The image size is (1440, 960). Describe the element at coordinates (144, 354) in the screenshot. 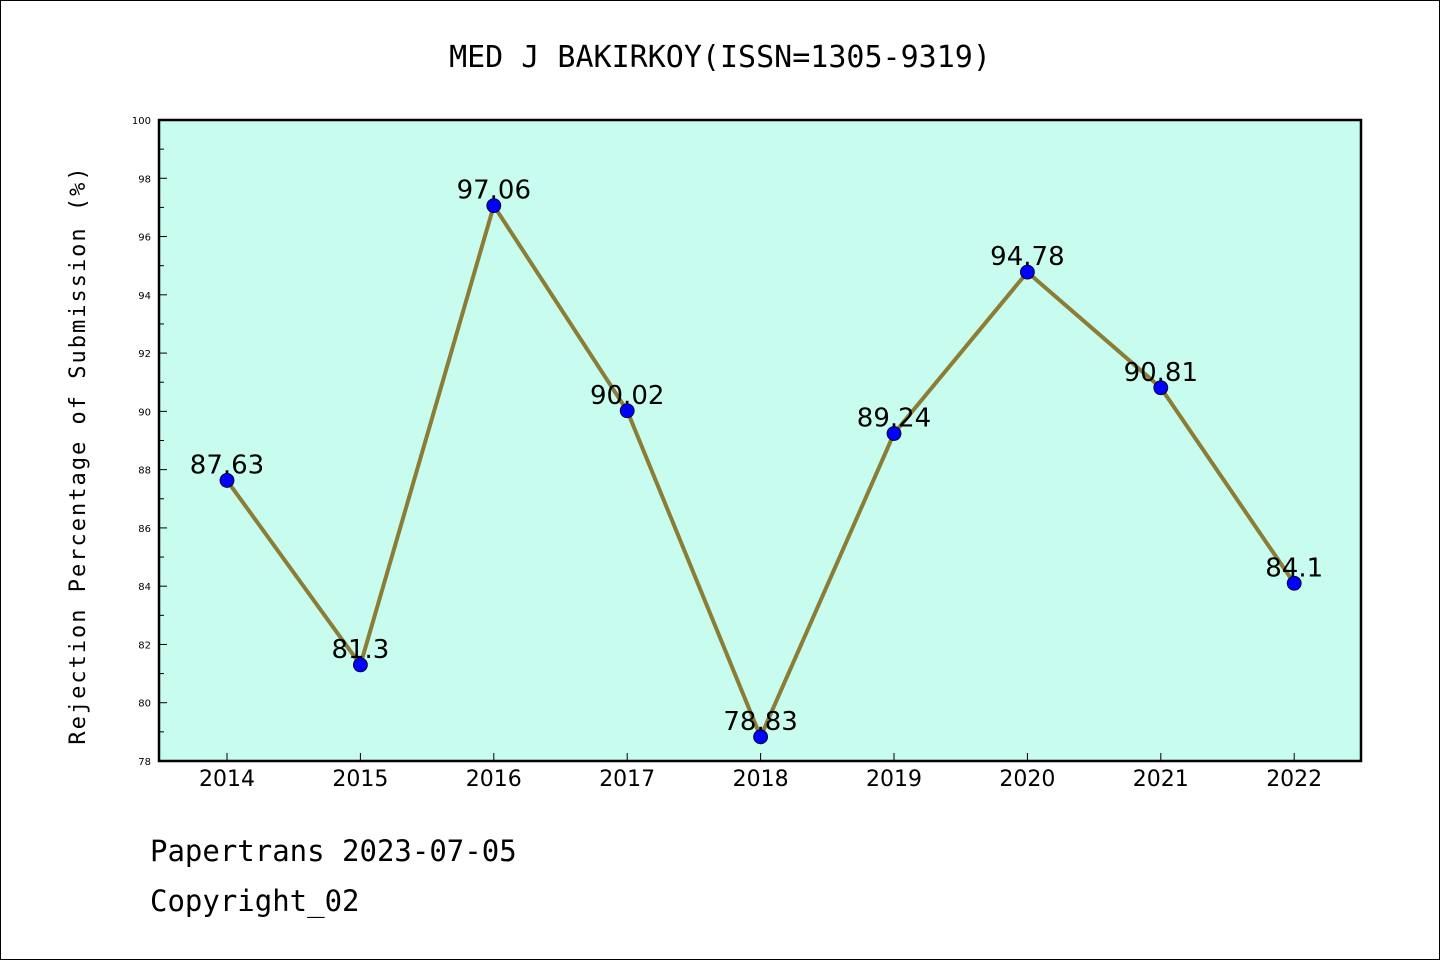

I see `y-tick-label: 92` at that location.